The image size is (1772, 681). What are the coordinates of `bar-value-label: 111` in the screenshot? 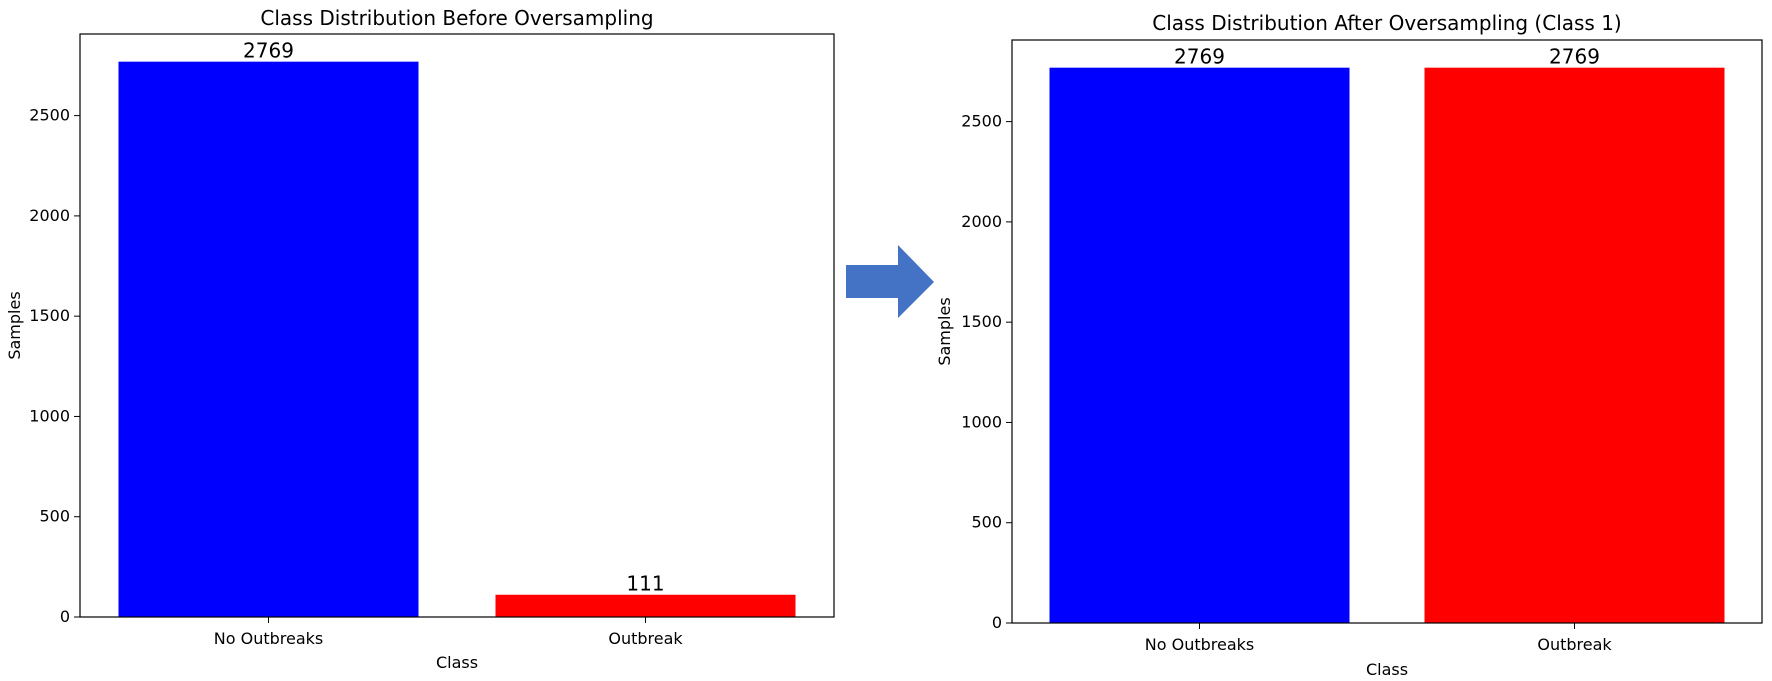 It's located at (645, 584).